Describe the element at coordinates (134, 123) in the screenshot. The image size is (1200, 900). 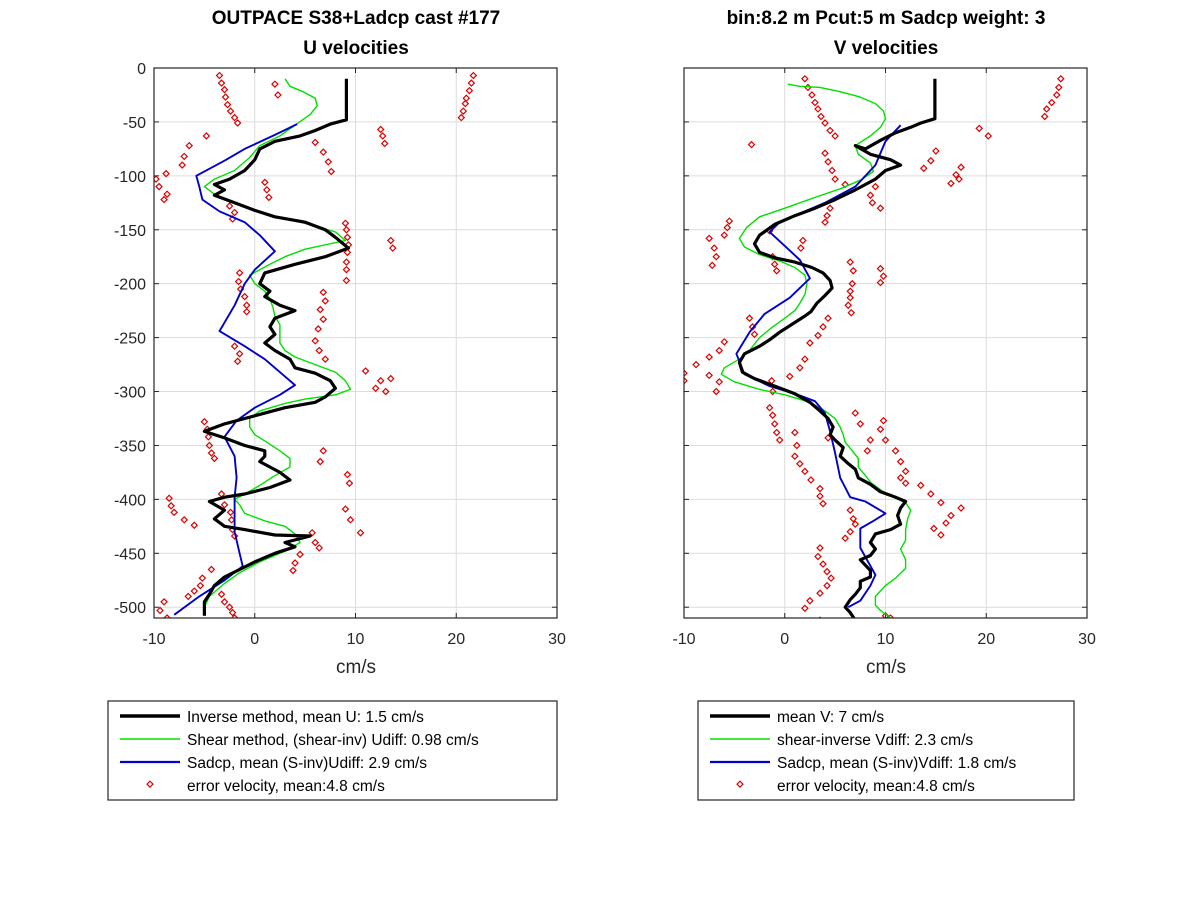
I see `y-tick-label: -50` at that location.